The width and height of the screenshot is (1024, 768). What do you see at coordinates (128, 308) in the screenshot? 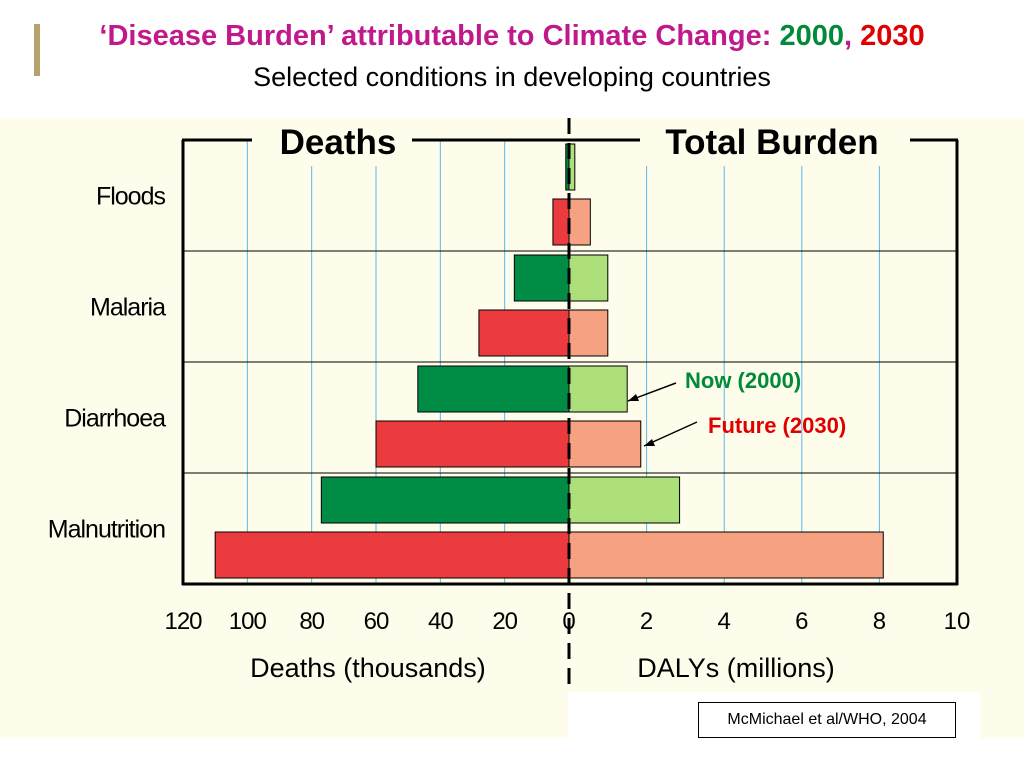
I see `category-label-malaria: Malaria` at bounding box center [128, 308].